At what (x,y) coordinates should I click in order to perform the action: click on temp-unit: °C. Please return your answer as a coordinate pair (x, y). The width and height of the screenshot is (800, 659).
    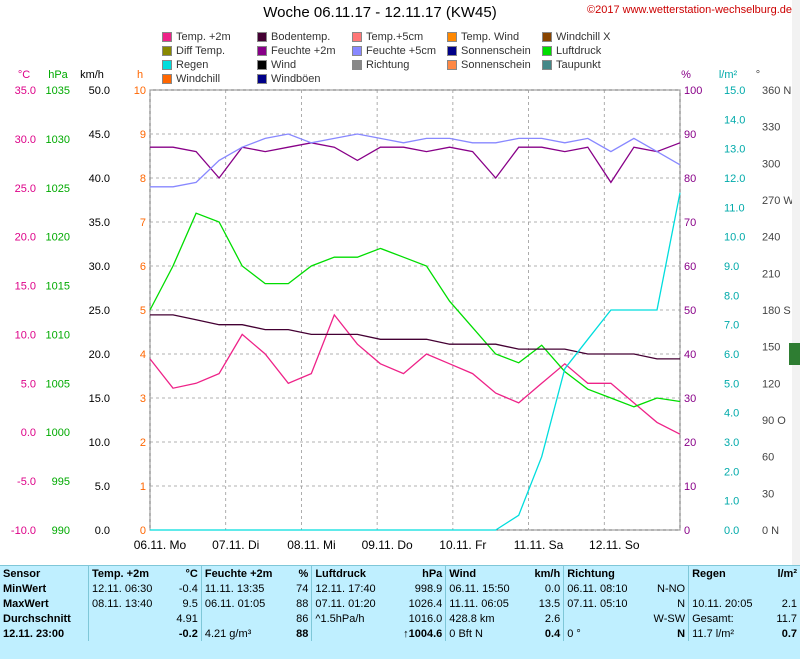
    Looking at the image, I should click on (24, 75).